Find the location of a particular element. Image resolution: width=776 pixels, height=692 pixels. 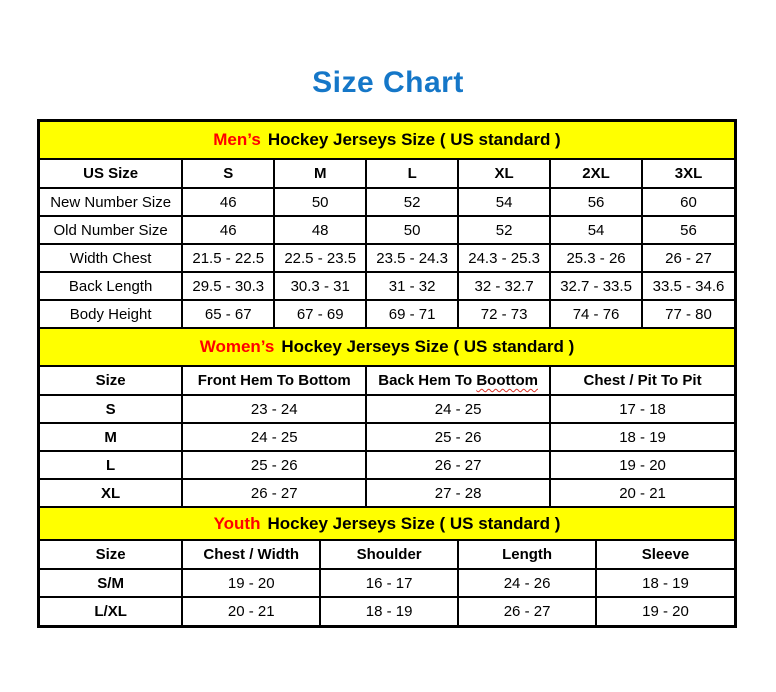

table-cell: 23 - 24 is located at coordinates (274, 409).